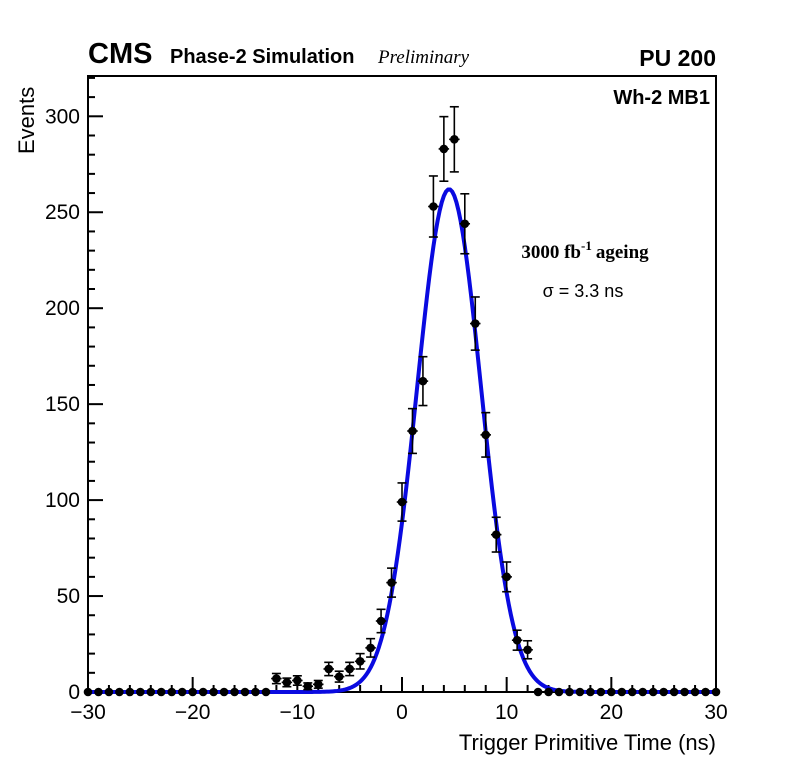 The image size is (796, 772). Describe the element at coordinates (661, 98) in the screenshot. I see `wheel-station-label: Wh-2 MB1` at that location.